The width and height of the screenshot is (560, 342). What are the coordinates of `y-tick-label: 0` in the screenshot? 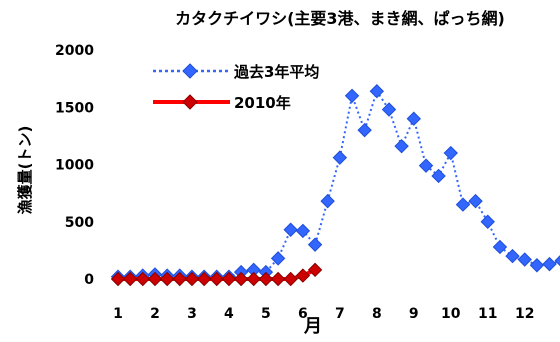 It's located at (89, 280).